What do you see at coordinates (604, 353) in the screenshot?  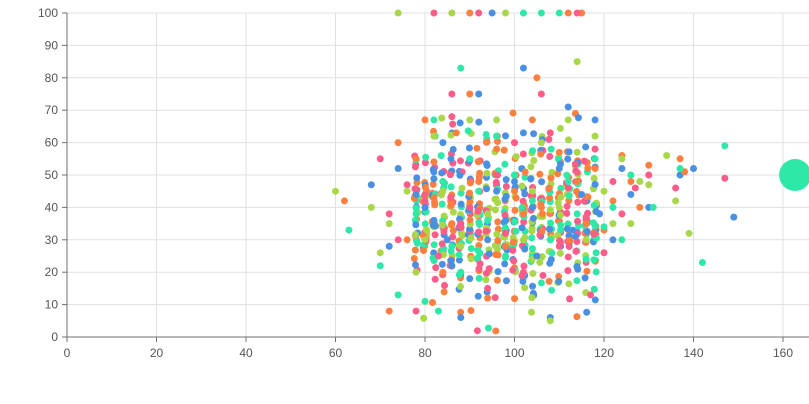 I see `x-tick-label: 120` at bounding box center [604, 353].